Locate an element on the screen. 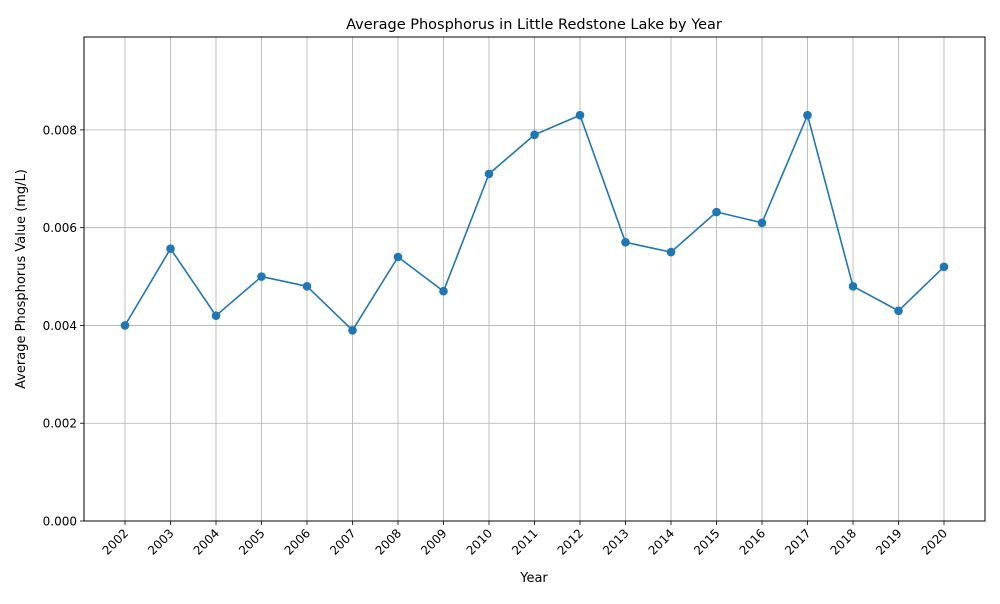 This screenshot has height=604, width=1000. x-tick-label: 2006 is located at coordinates (297, 541).